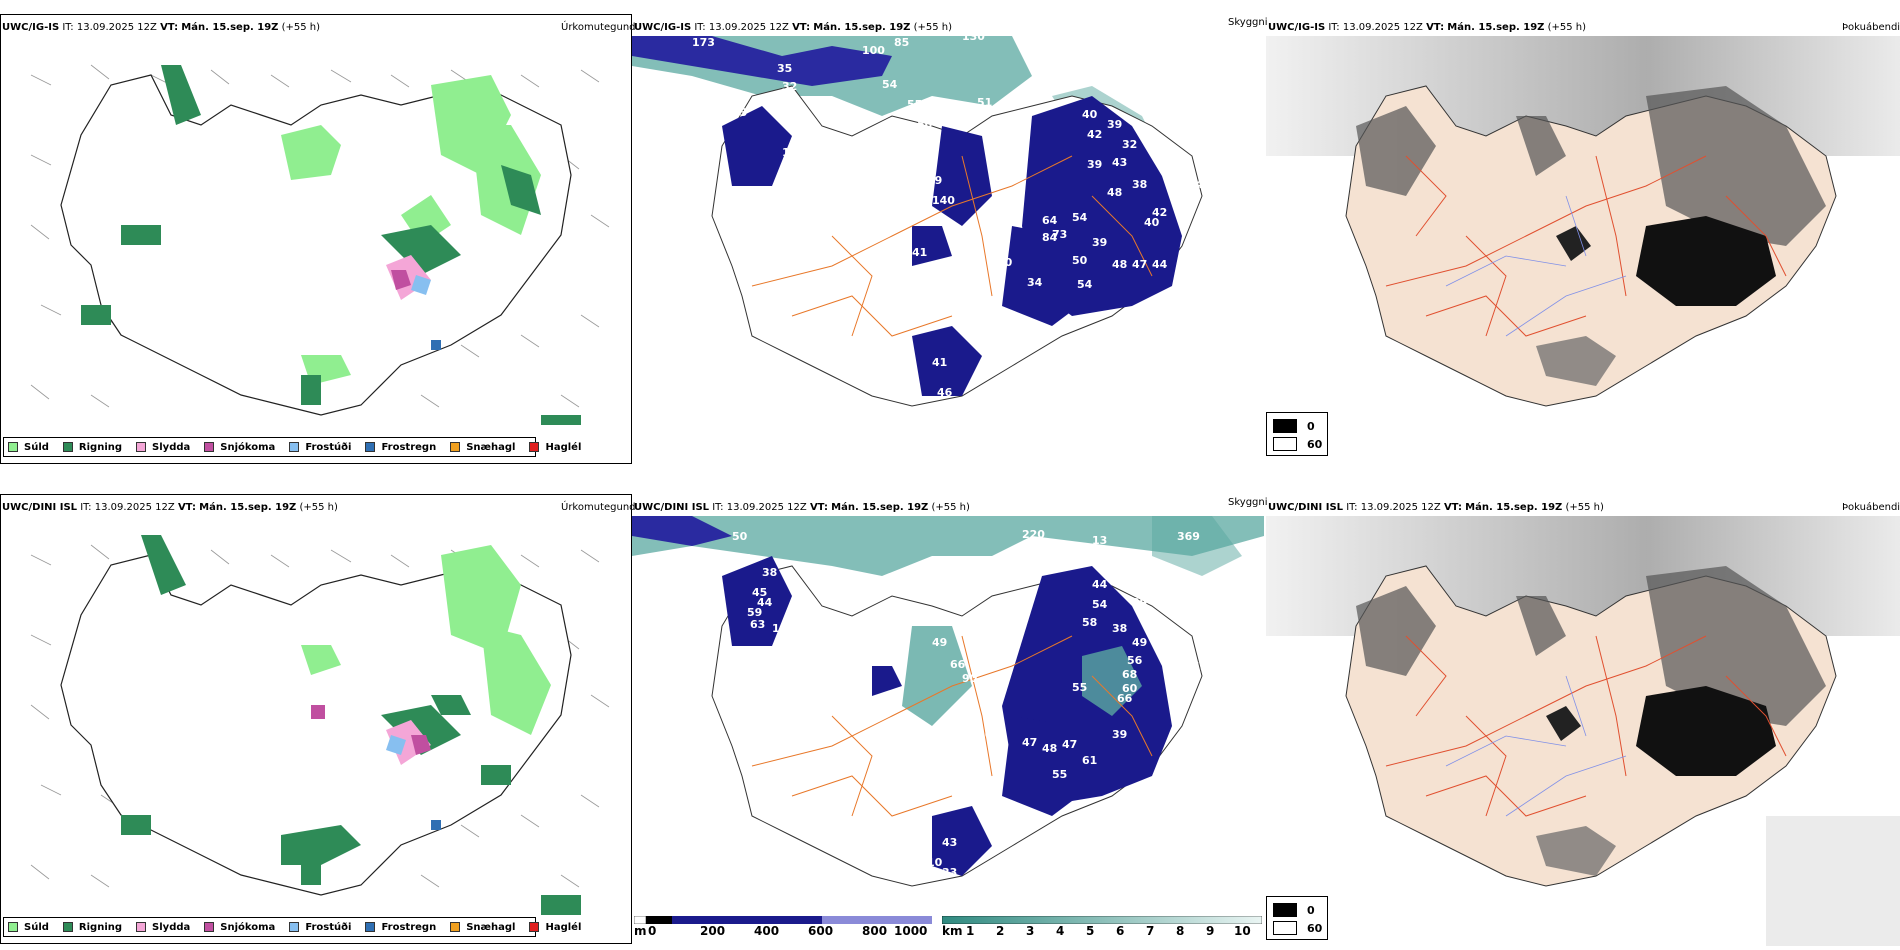 This screenshot has width=1900, height=950. I want to click on cloud-base-label: 135, so click(988, 692).